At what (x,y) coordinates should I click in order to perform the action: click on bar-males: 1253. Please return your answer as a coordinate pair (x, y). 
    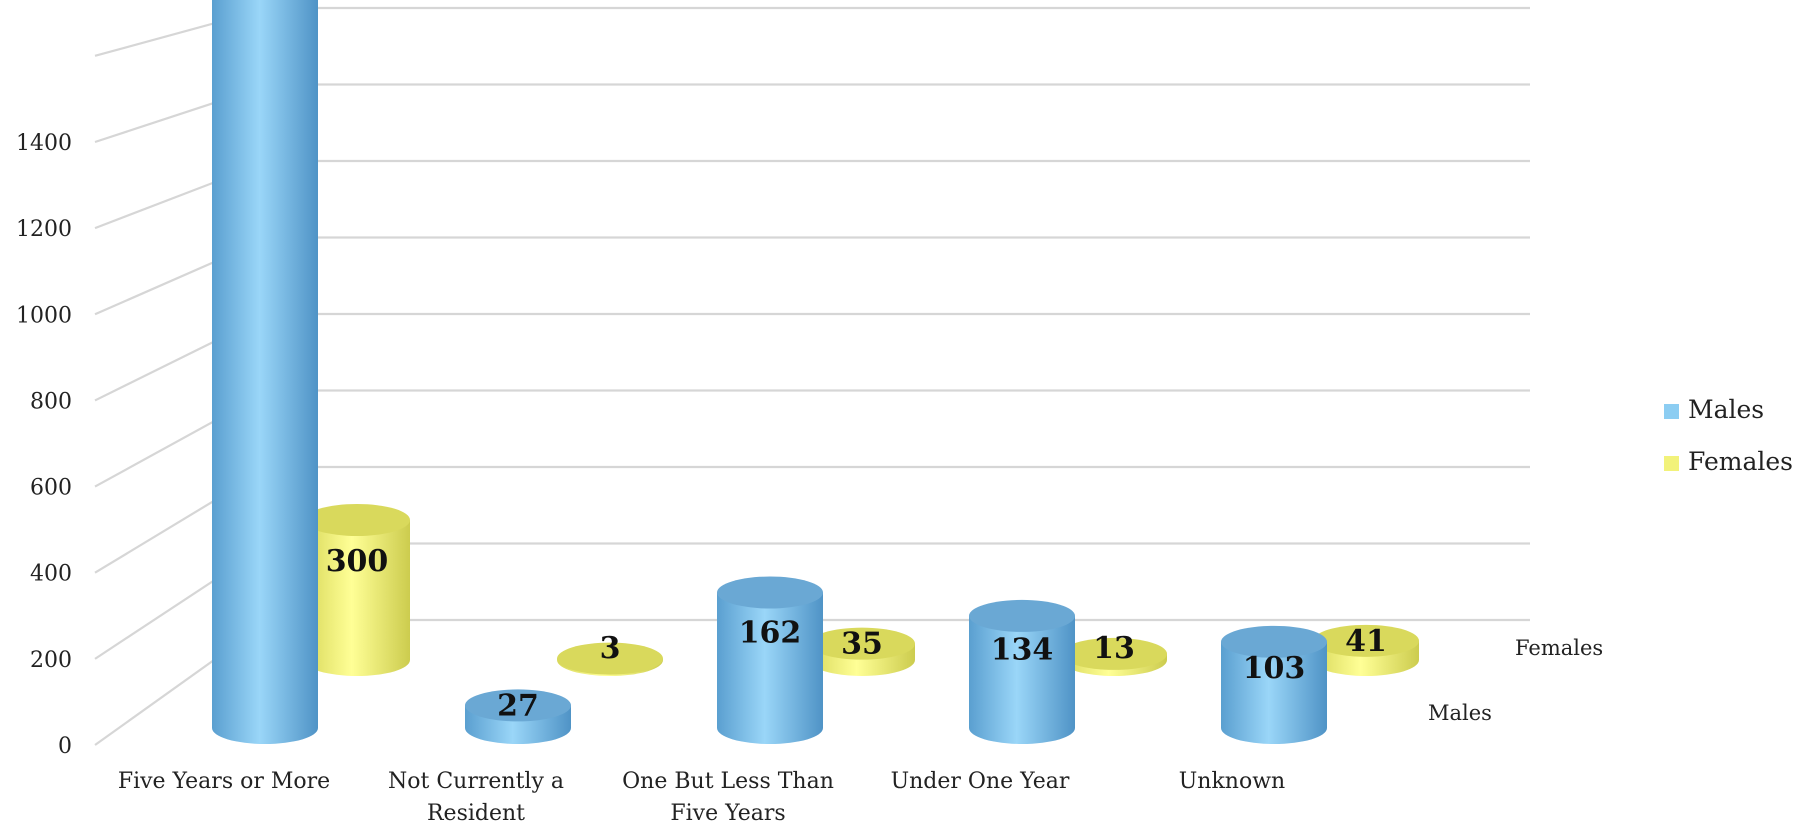
    Looking at the image, I should click on (265, 372).